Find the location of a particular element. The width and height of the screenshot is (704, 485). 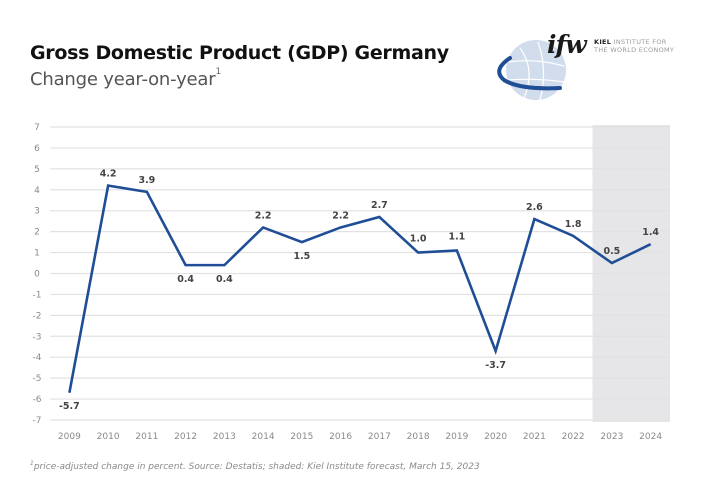

data-label: 1.5 is located at coordinates (301, 256).